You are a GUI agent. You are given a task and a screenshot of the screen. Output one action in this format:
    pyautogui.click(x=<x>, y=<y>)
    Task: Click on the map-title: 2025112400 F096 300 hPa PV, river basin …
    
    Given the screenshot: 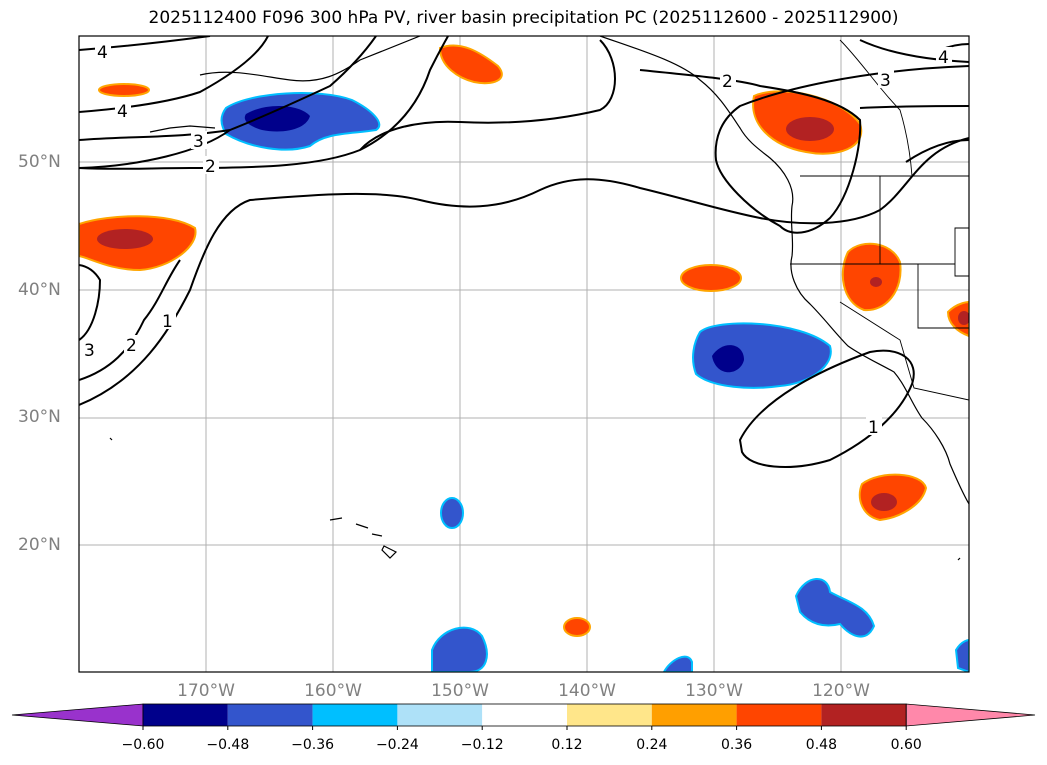 What is the action you would take?
    pyautogui.click(x=523, y=18)
    